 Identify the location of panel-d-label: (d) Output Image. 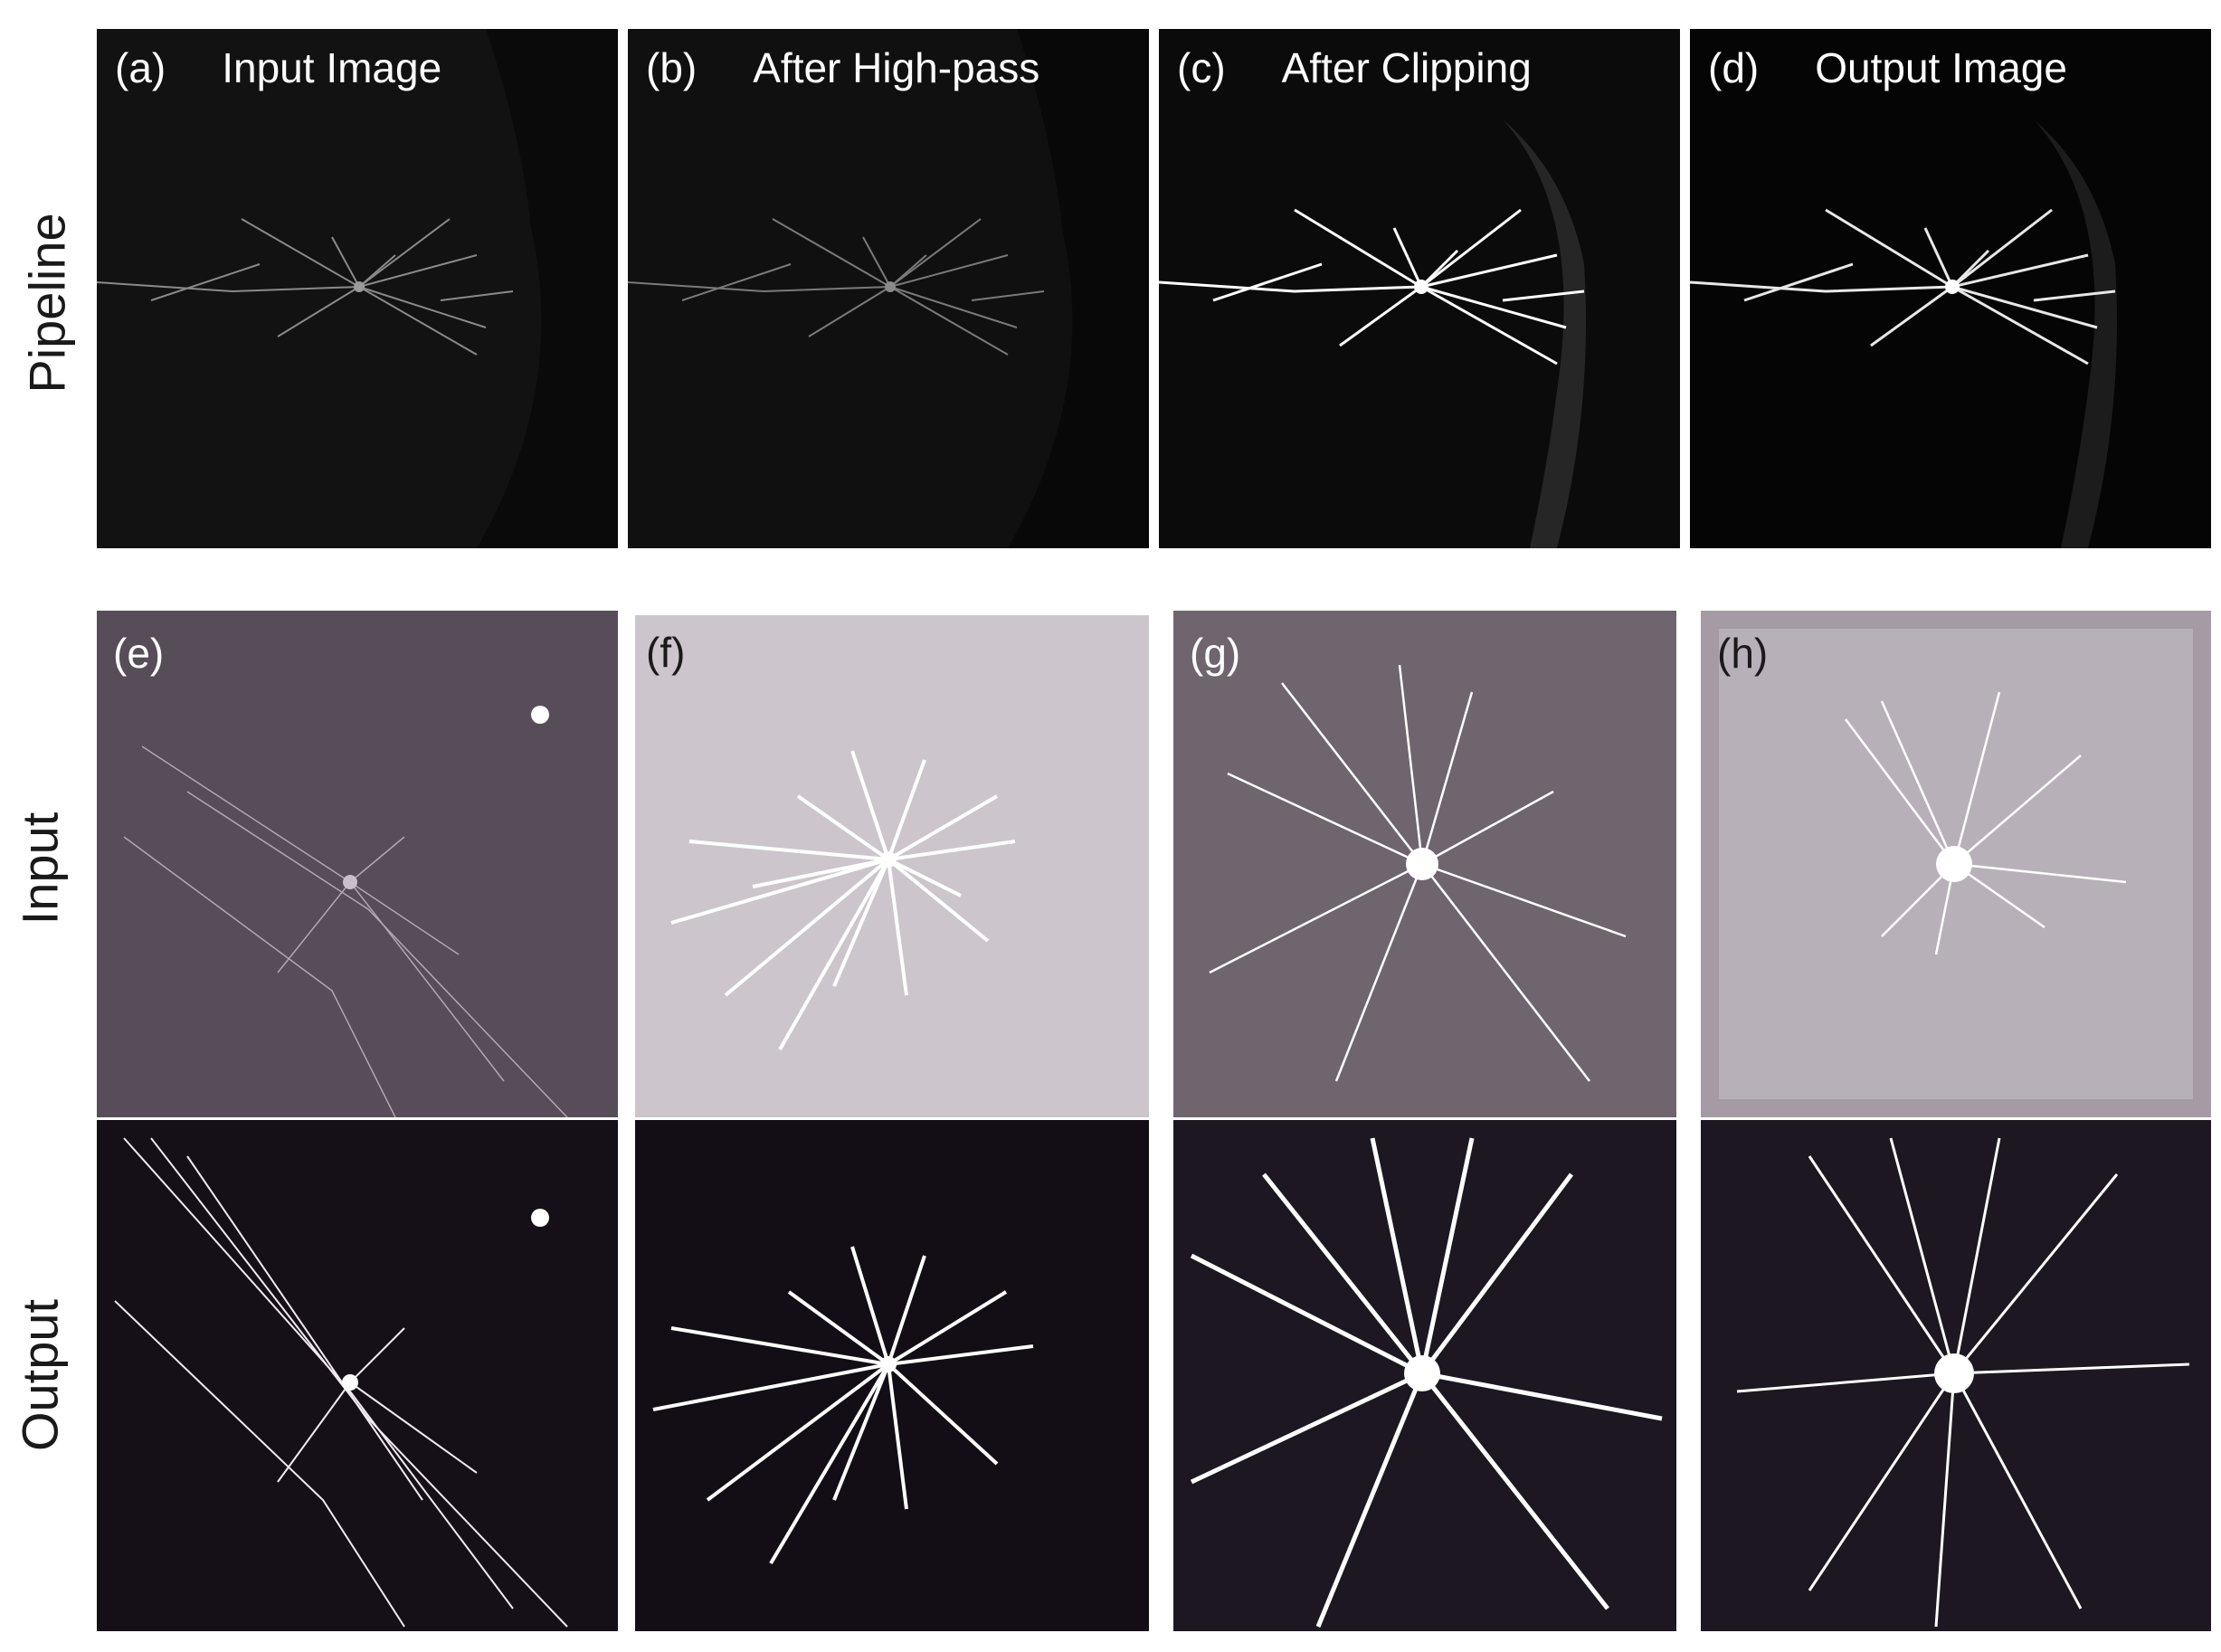
(1887, 67).